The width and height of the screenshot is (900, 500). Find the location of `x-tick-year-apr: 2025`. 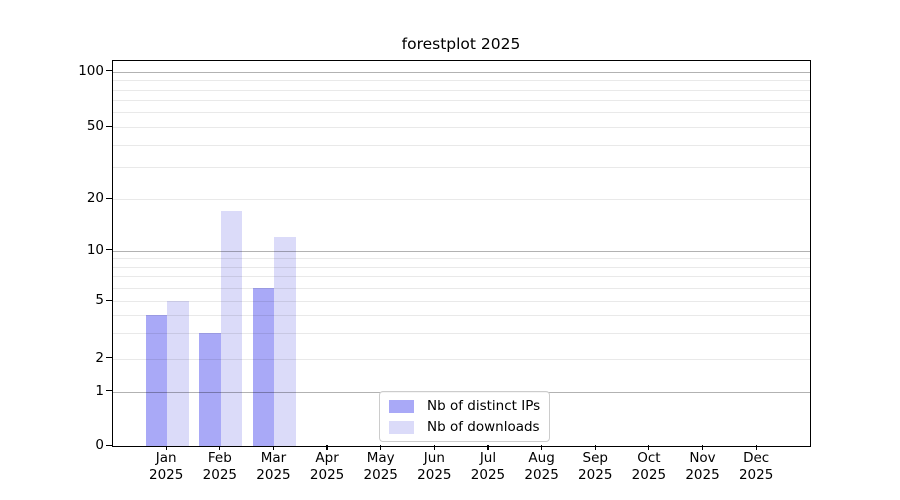

x-tick-year-apr: 2025 is located at coordinates (327, 475).